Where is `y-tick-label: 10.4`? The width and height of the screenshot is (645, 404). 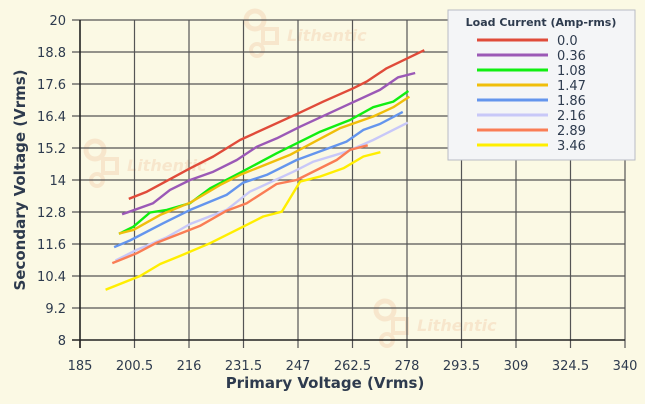 y-tick-label: 10.4 is located at coordinates (51, 277).